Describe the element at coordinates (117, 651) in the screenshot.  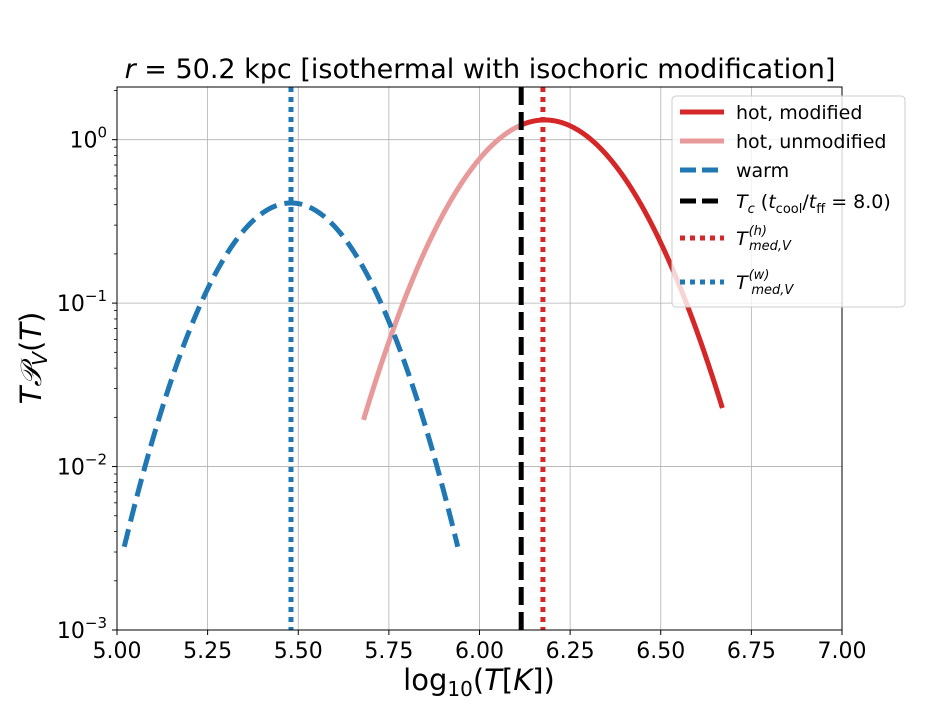
I see `x-tick-label: 5.00` at that location.